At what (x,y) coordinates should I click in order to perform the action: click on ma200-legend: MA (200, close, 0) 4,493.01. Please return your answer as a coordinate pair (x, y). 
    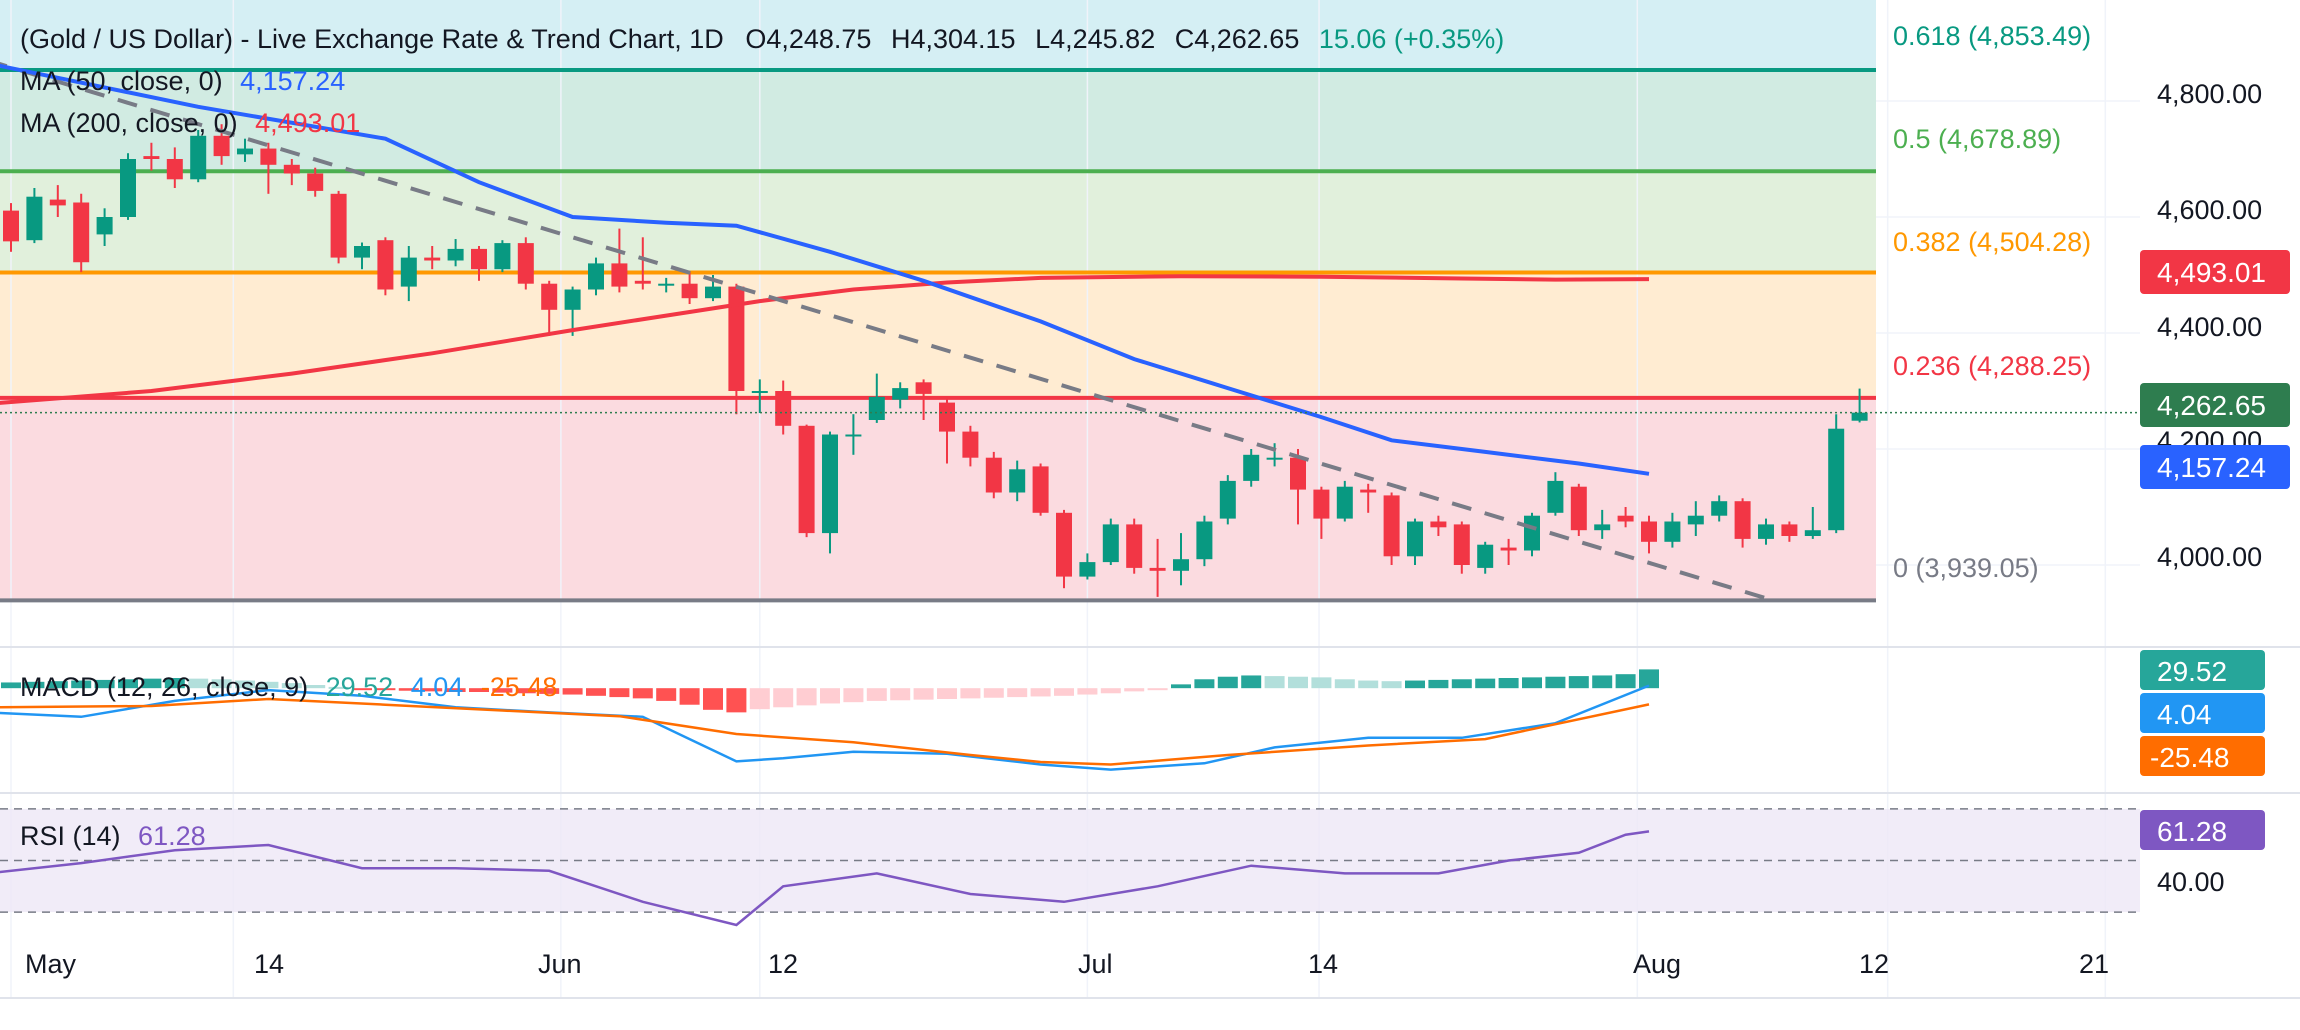
    Looking at the image, I should click on (190, 123).